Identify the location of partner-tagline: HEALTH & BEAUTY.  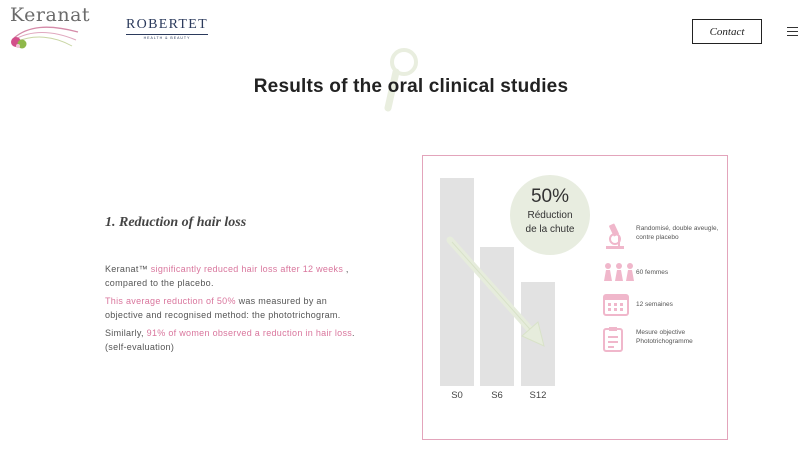
(167, 38).